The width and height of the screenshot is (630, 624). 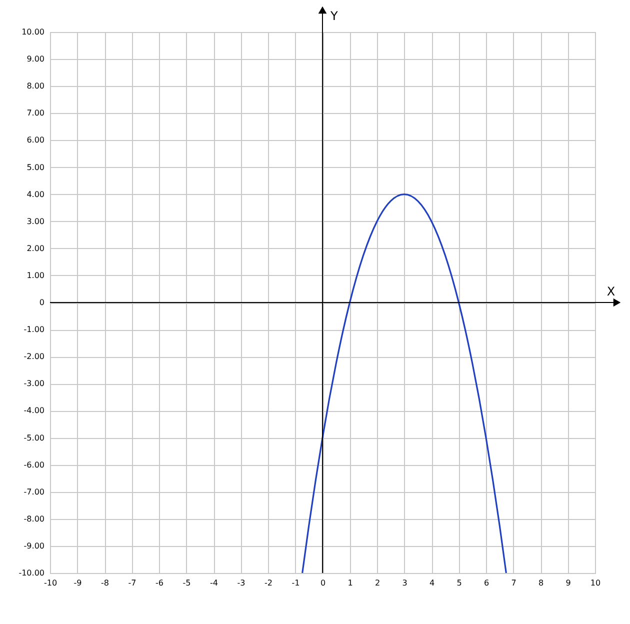 I want to click on y-tick-label: 6.00, so click(x=35, y=140).